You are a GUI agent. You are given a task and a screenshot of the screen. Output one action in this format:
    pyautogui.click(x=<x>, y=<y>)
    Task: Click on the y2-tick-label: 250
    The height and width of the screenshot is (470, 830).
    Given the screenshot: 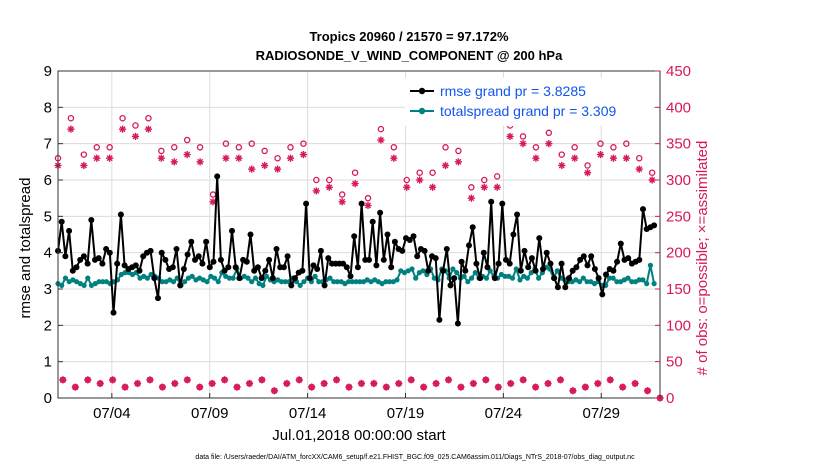 What is the action you would take?
    pyautogui.click(x=678, y=216)
    